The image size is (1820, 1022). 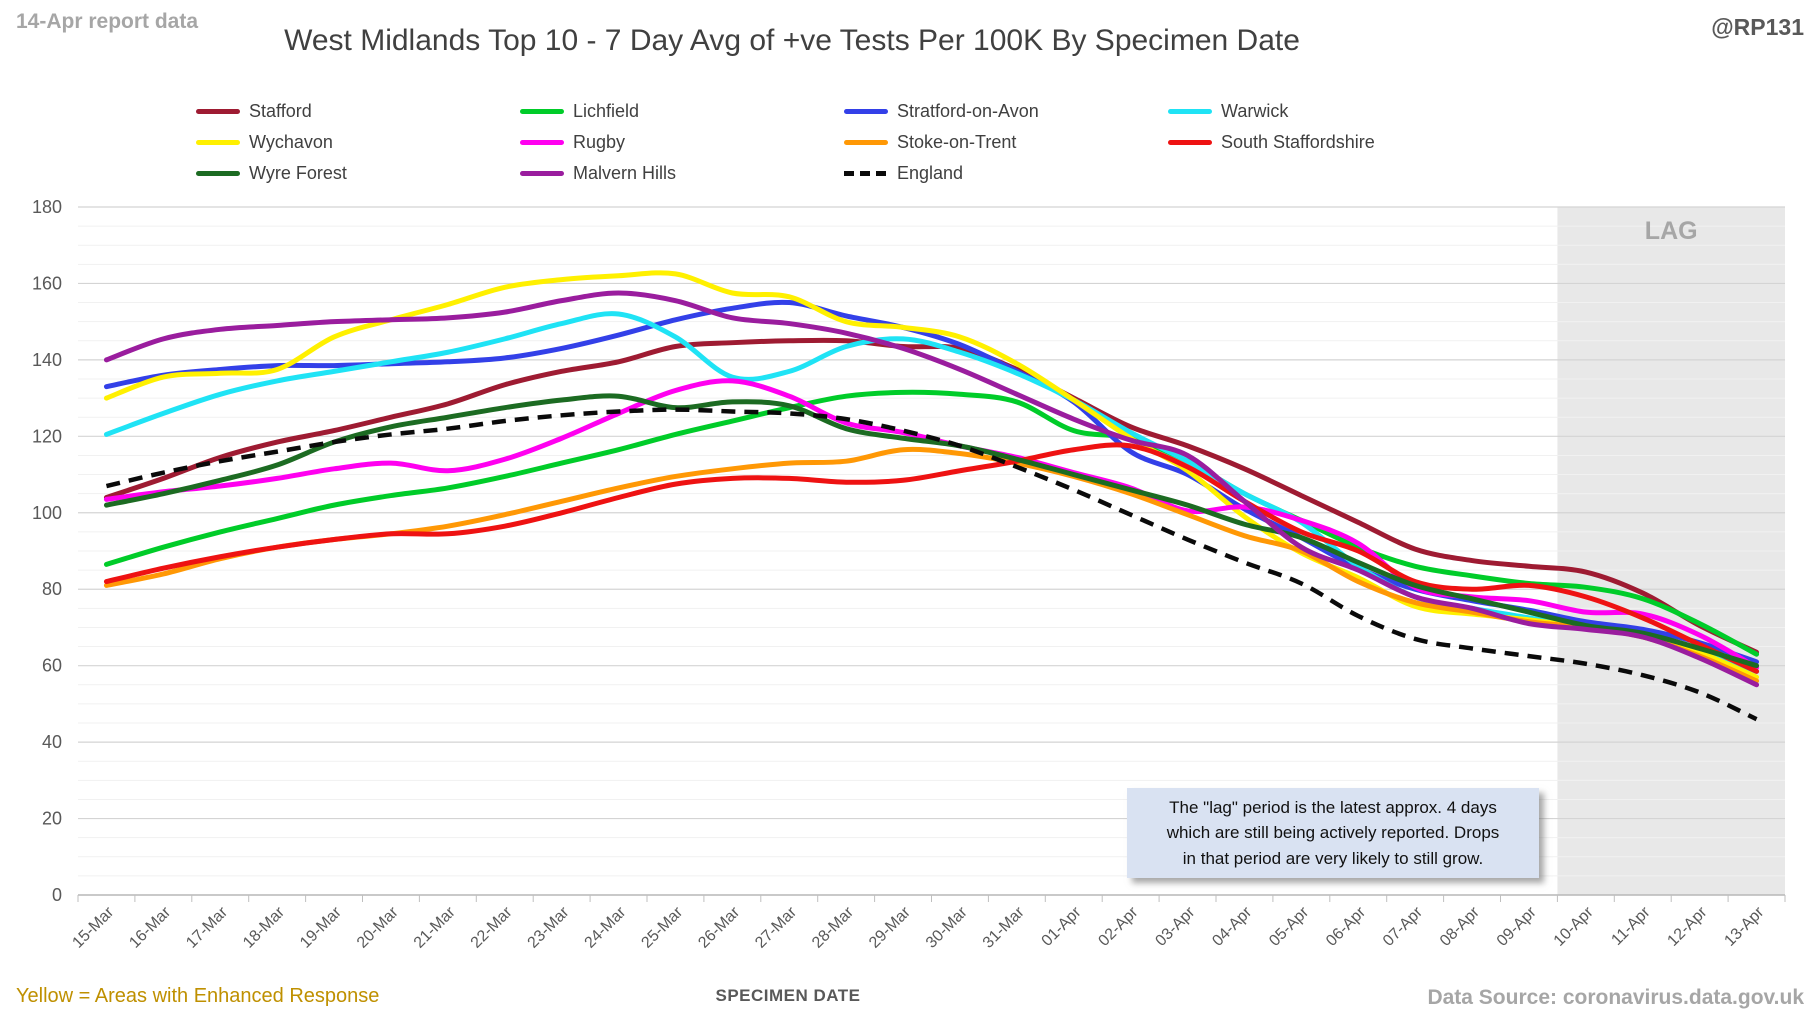 I want to click on legend-label: South Staffordshire, so click(x=1298, y=142).